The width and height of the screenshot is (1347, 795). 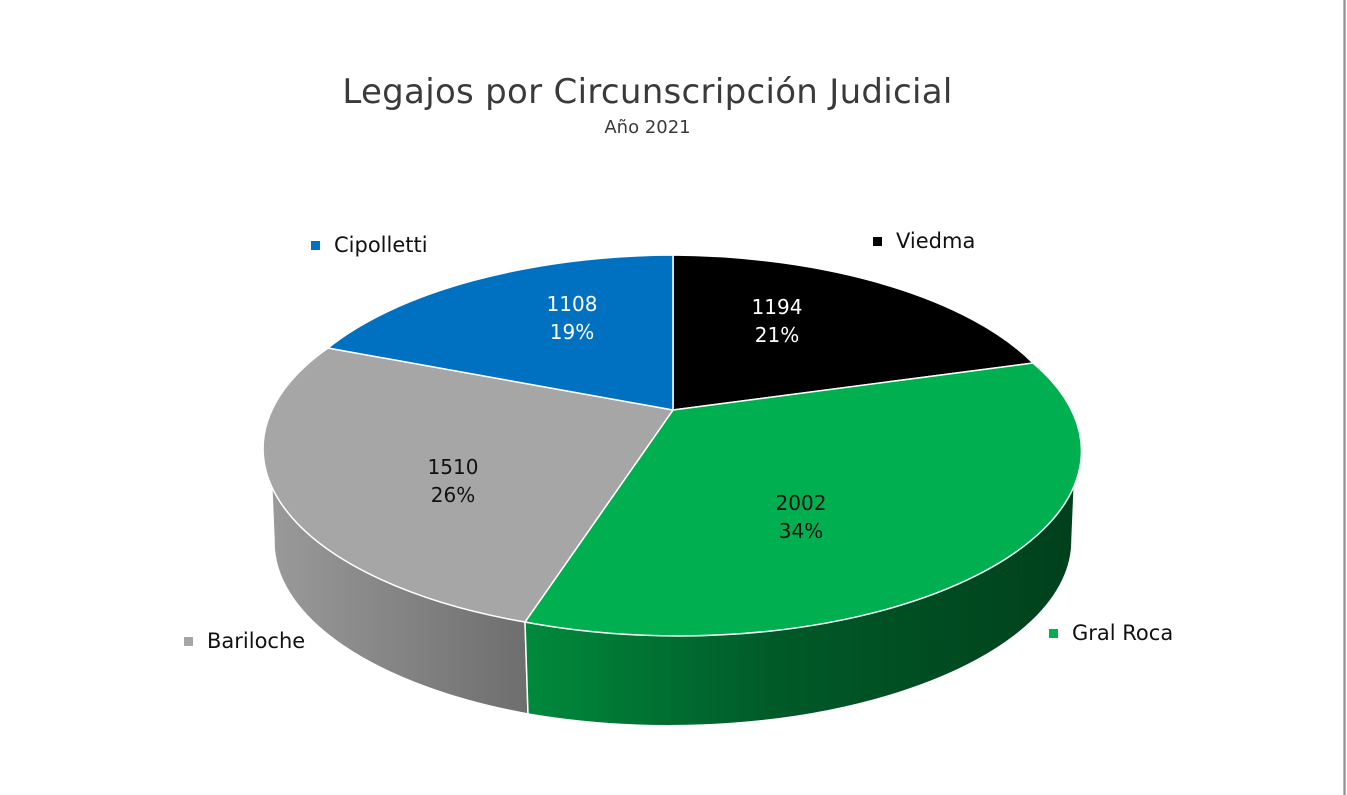 I want to click on chart-subtitle: Año 2021, so click(x=647, y=127).